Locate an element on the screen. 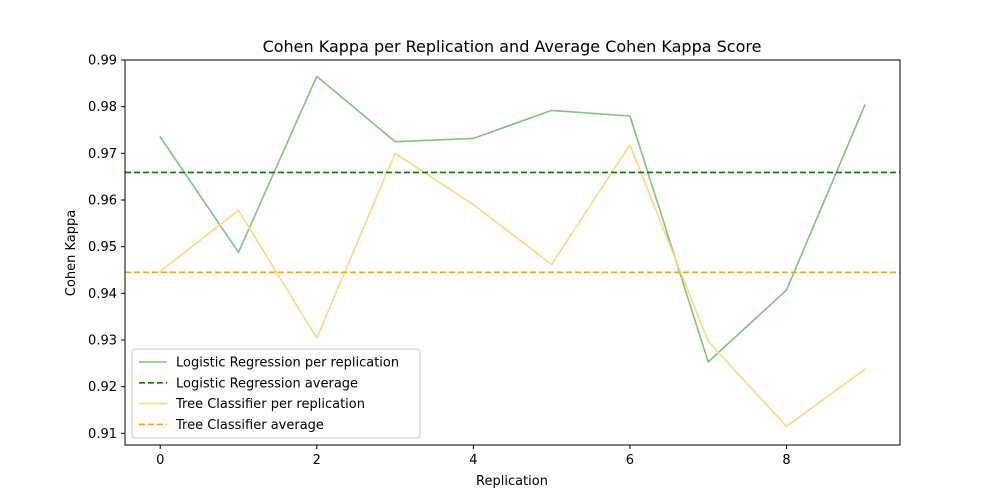 The width and height of the screenshot is (1000, 500). x-tick-label: 6 is located at coordinates (630, 460).